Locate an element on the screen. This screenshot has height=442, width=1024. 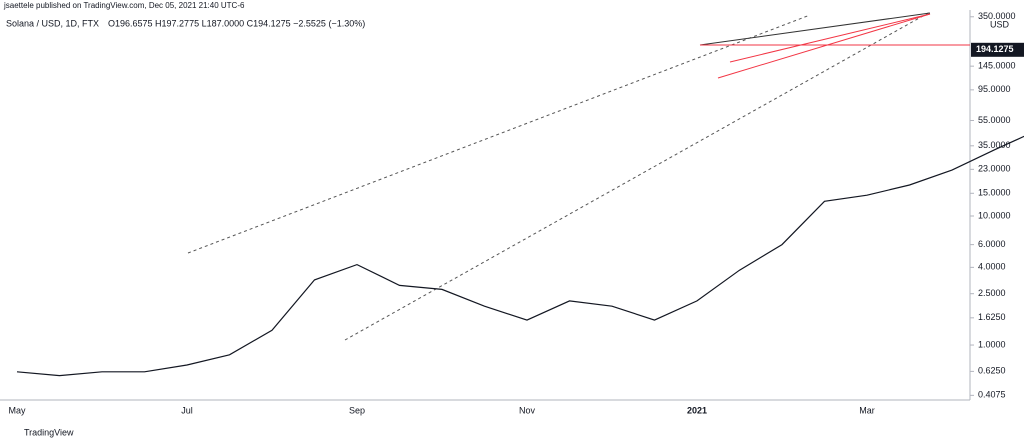
y-tick-label: 55.0000 is located at coordinates (994, 120).